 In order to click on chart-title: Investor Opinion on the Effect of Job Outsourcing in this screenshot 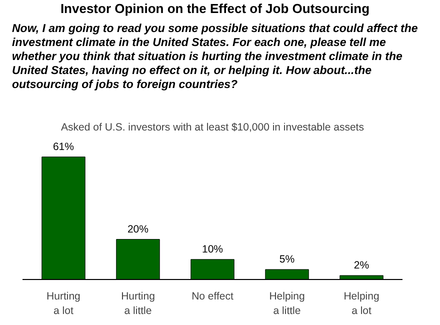, I will do `click(215, 9)`.